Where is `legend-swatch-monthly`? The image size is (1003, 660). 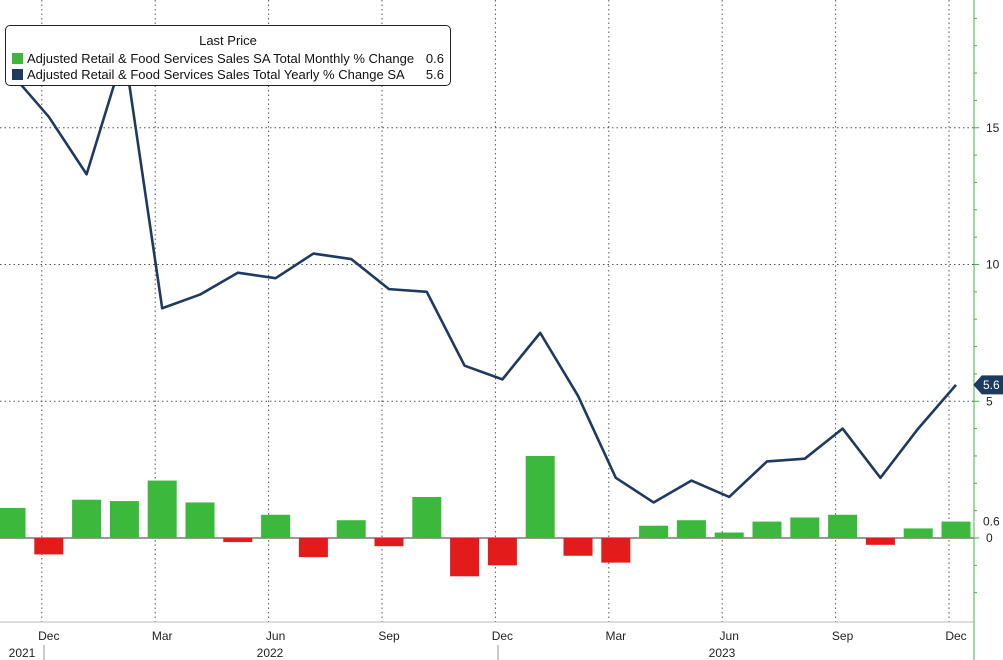
legend-swatch-monthly is located at coordinates (17, 58).